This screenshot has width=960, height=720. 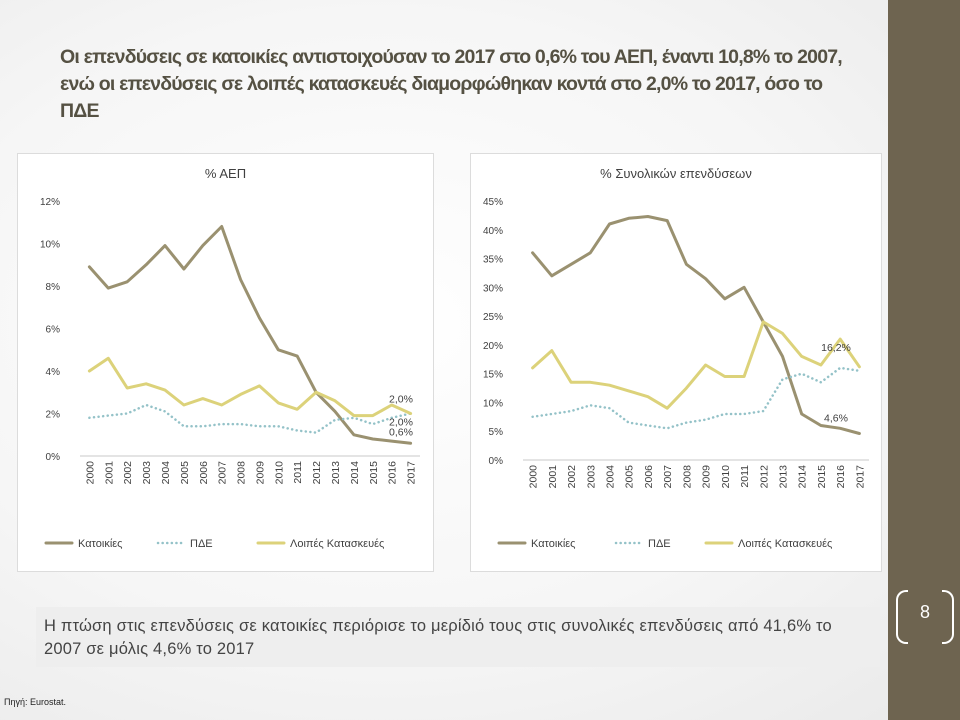 What do you see at coordinates (35, 702) in the screenshot?
I see `source-note: Πηγή: Eurostat.` at bounding box center [35, 702].